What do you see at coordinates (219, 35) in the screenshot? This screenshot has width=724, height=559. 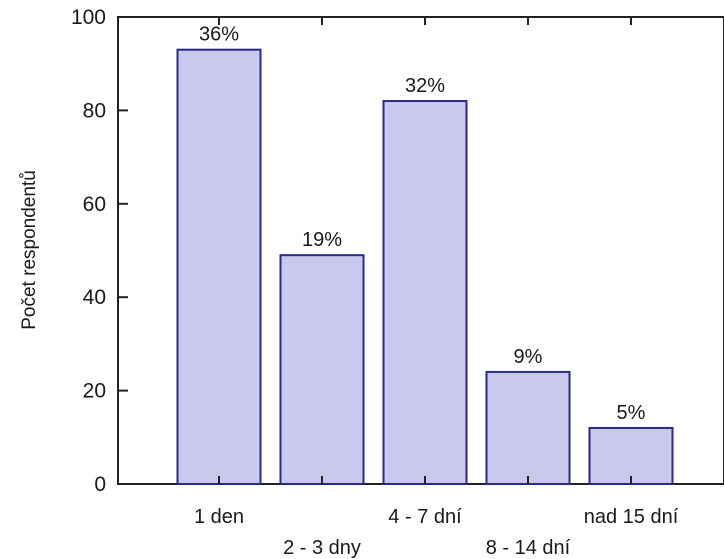 I see `data-label: 36%` at bounding box center [219, 35].